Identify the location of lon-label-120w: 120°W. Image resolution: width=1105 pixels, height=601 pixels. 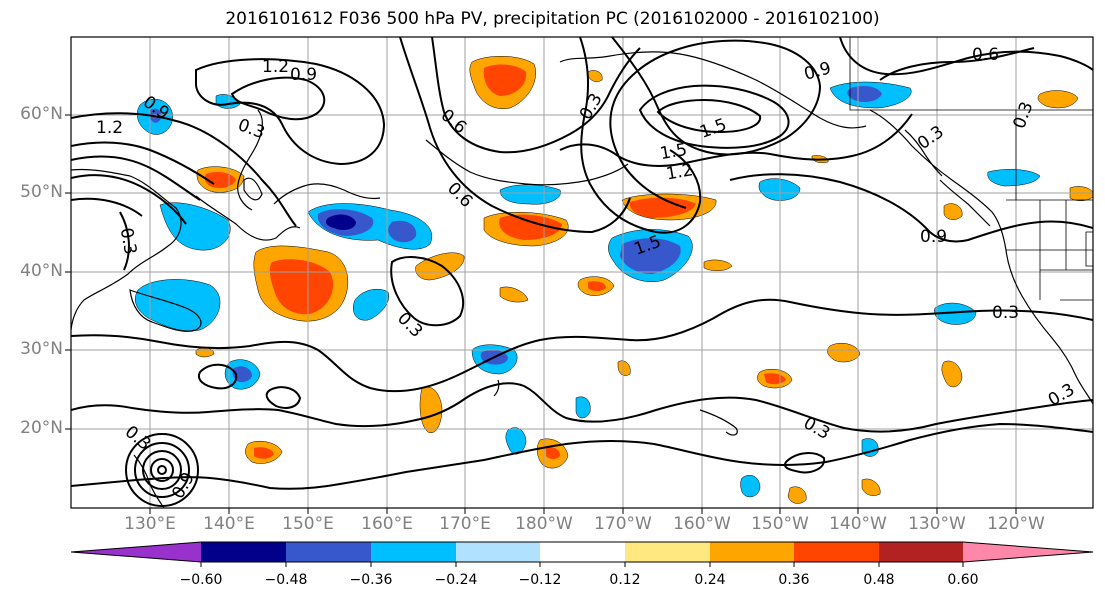
(1016, 524).